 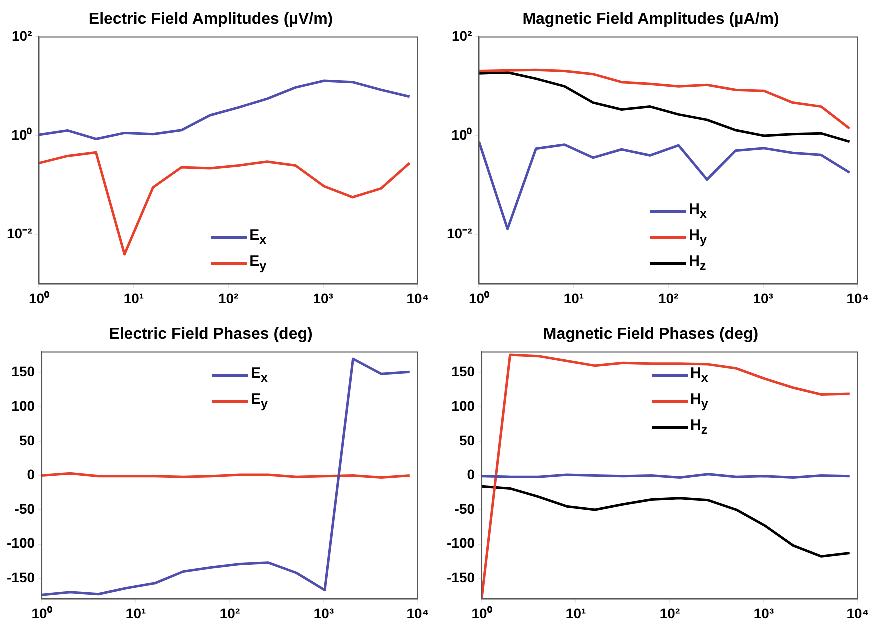 What do you see at coordinates (211, 335) in the screenshot?
I see `chart-title: Electric Field Phases (deg)` at bounding box center [211, 335].